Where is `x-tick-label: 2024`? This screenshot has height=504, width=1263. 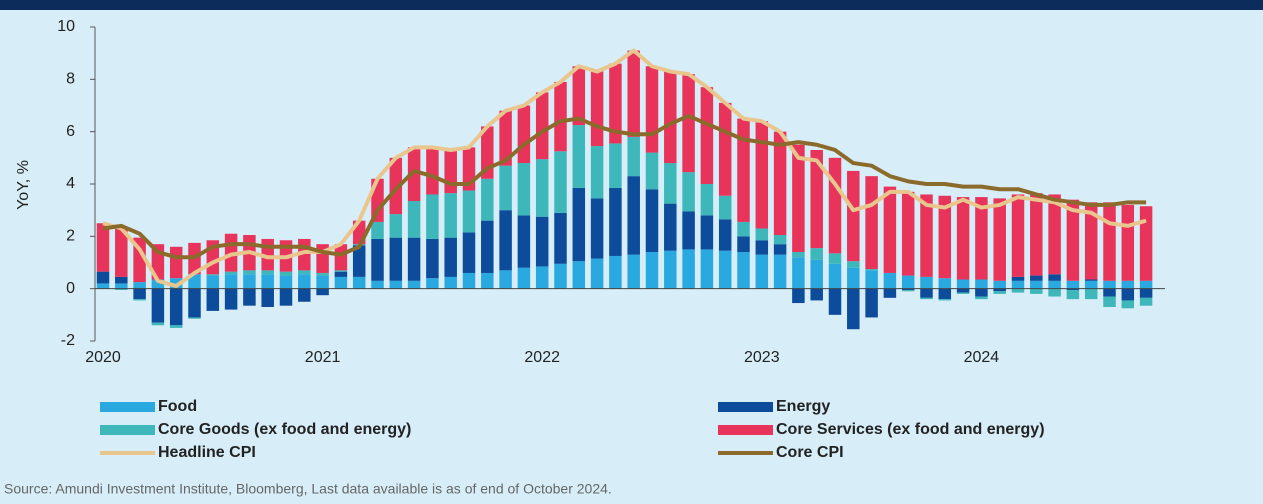
x-tick-label: 2024 is located at coordinates (982, 357).